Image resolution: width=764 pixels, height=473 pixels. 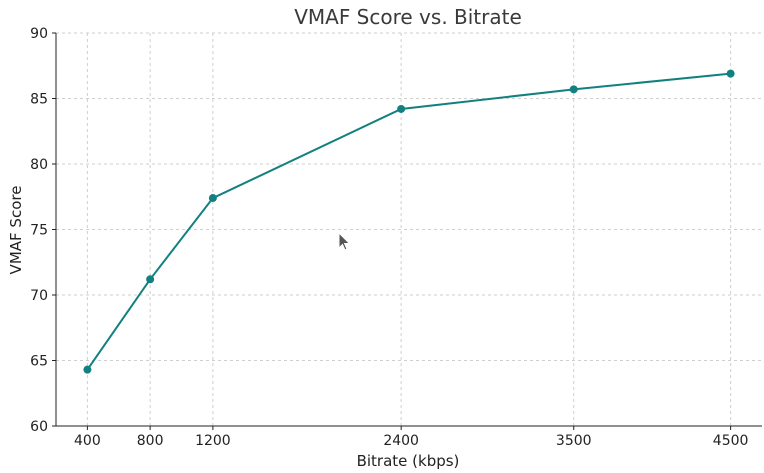 I want to click on y-tick-label: 75, so click(x=39, y=231).